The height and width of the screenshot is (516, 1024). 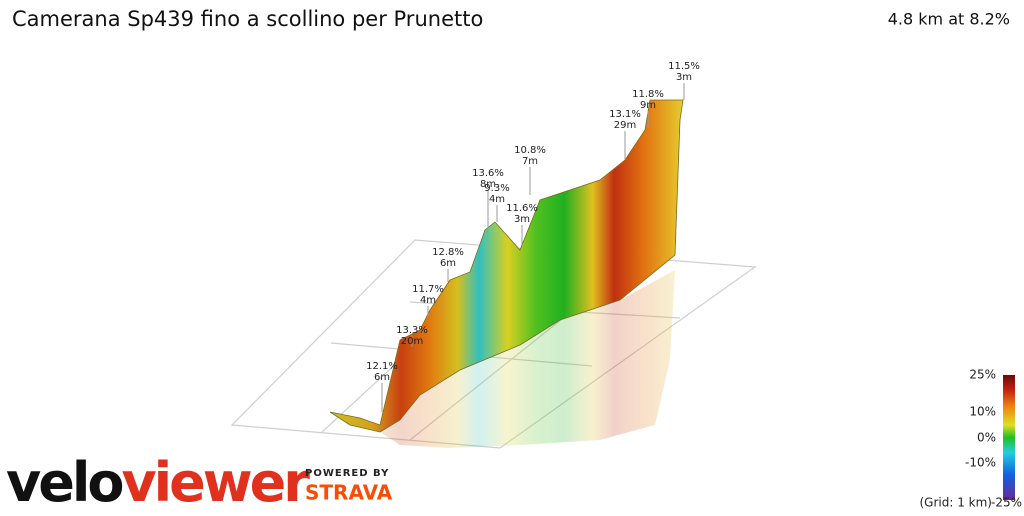 I want to click on annotation-length: 29m, so click(x=625, y=125).